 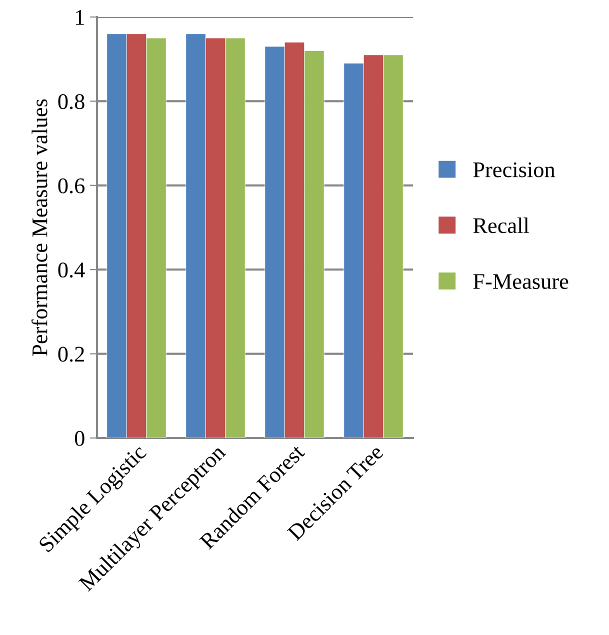 I want to click on y-tick-label: 1, so click(x=80, y=17).